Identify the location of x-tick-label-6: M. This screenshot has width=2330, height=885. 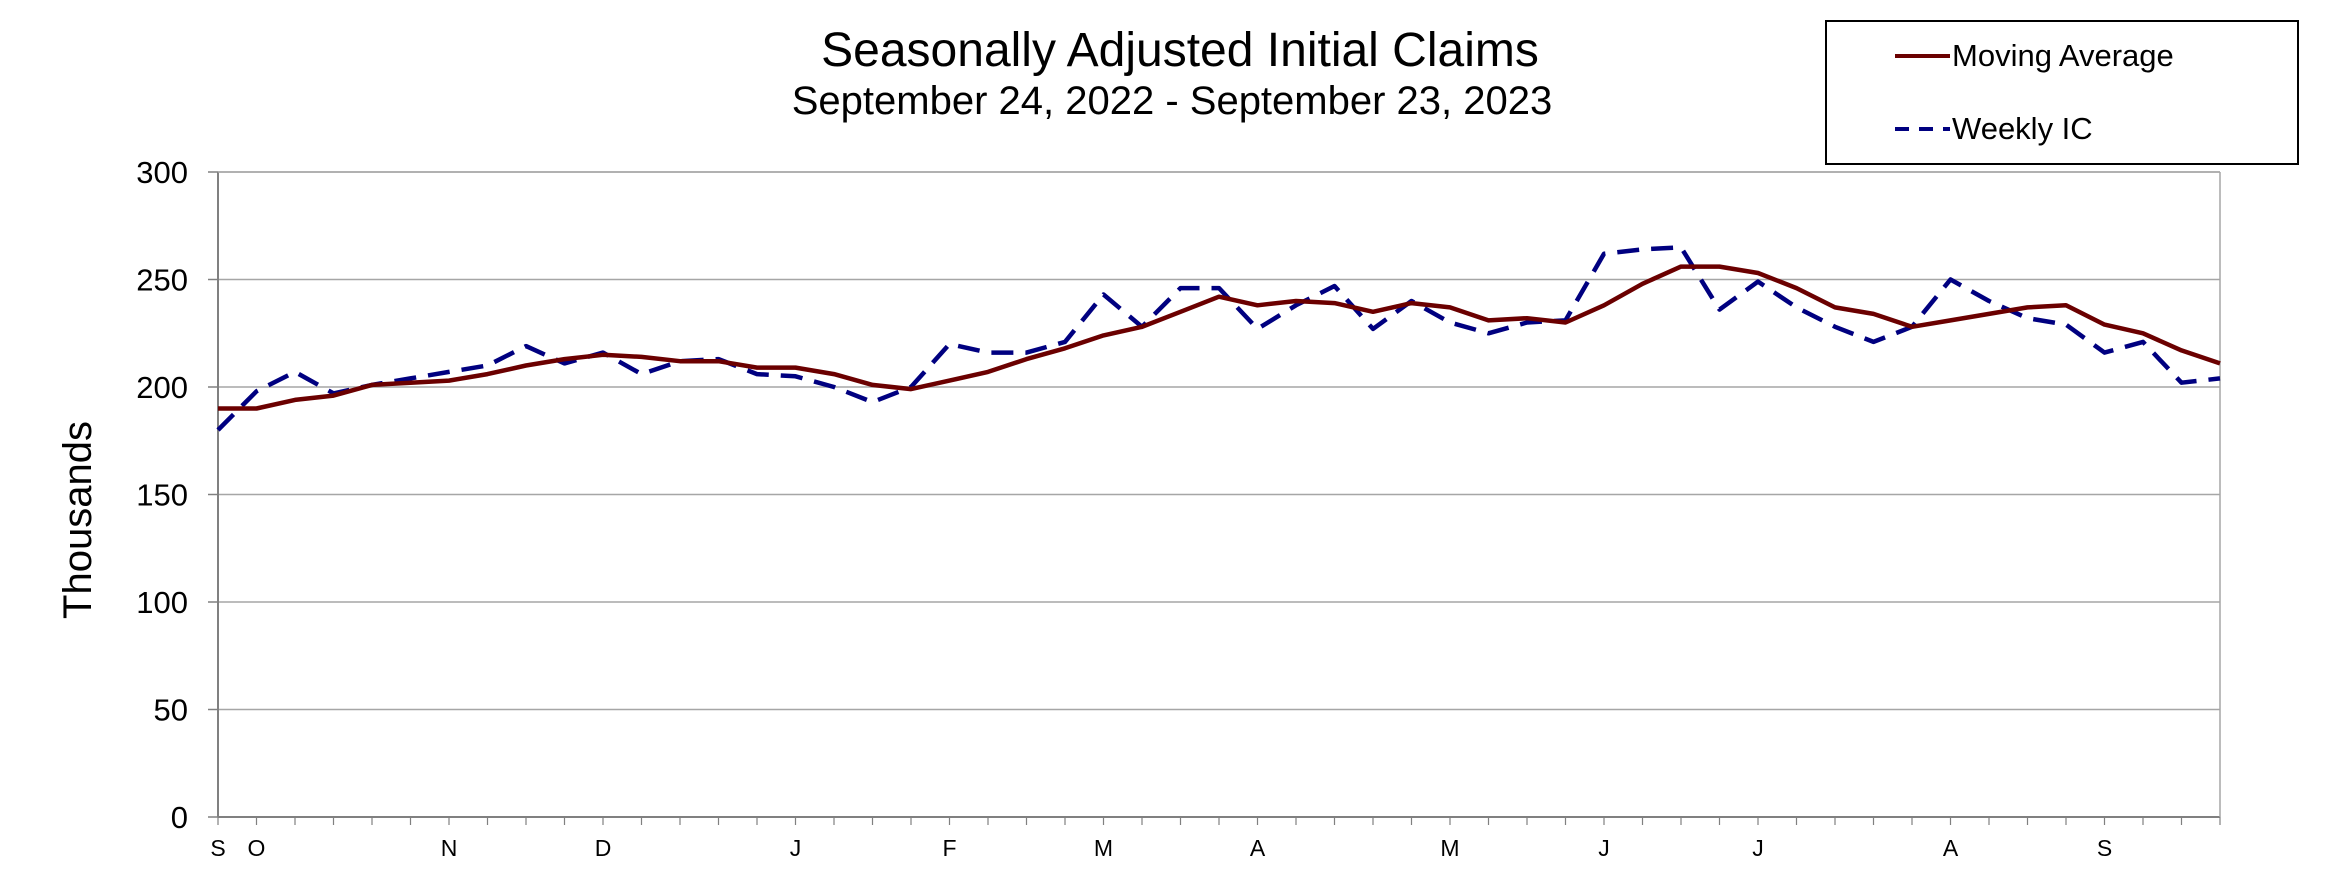
(1103, 848).